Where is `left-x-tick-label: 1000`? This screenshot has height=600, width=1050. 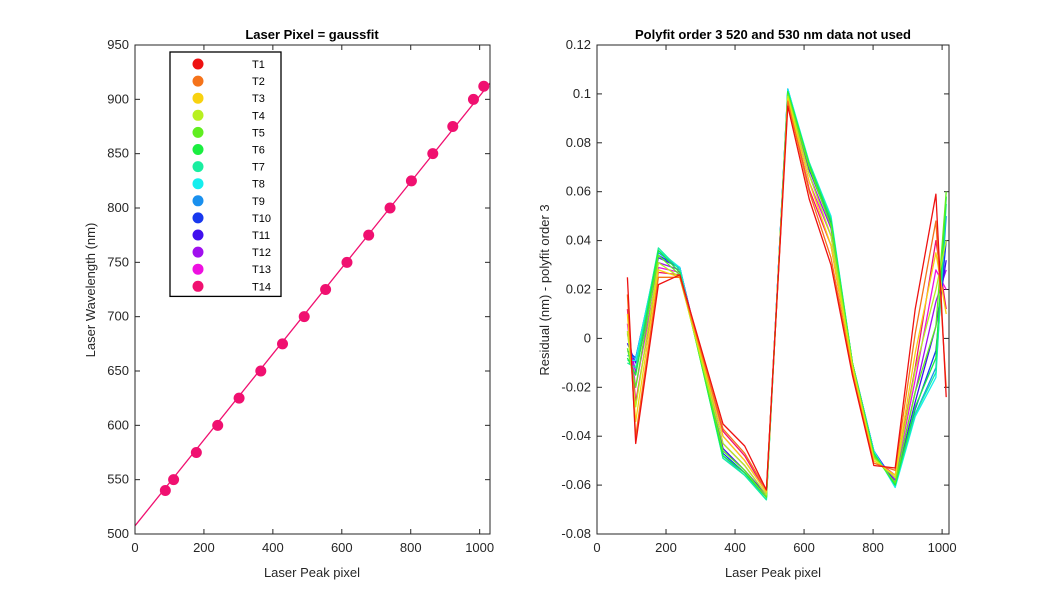 left-x-tick-label: 1000 is located at coordinates (479, 547).